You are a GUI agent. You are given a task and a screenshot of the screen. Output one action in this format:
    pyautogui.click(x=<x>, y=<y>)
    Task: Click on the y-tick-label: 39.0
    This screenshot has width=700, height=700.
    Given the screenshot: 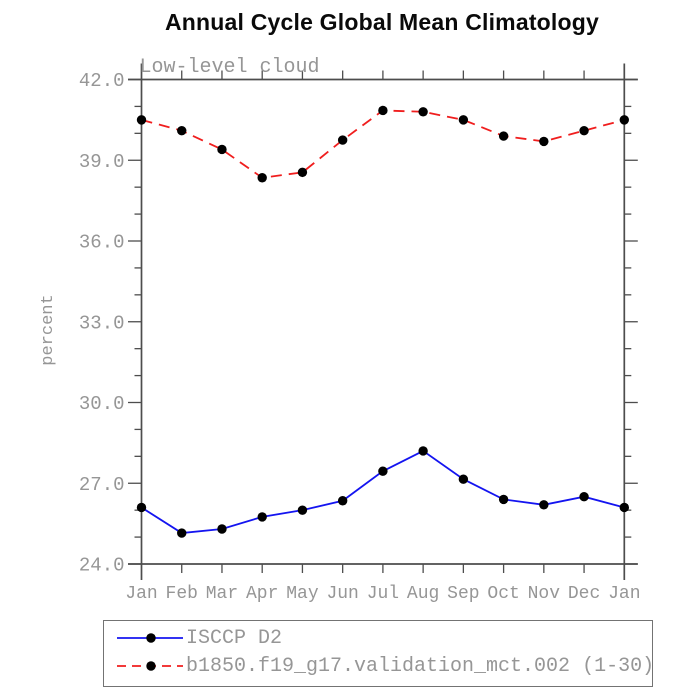 What is the action you would take?
    pyautogui.click(x=102, y=162)
    